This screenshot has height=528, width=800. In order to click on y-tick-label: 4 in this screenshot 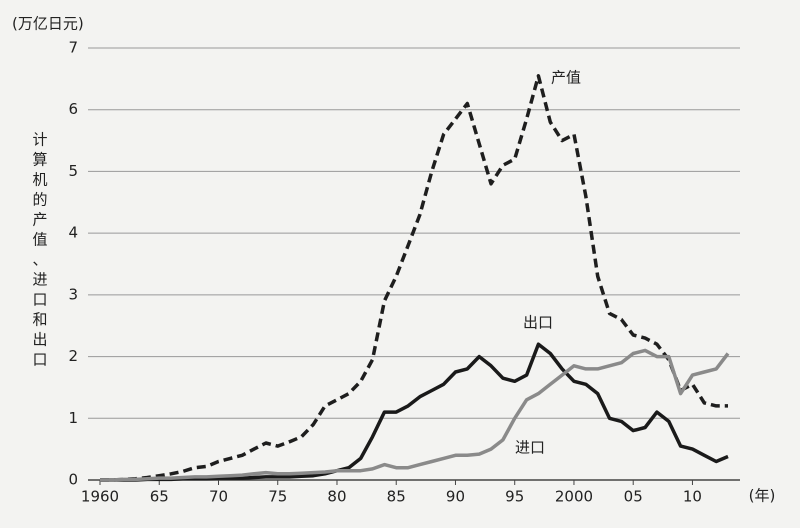, I will do `click(73, 233)`.